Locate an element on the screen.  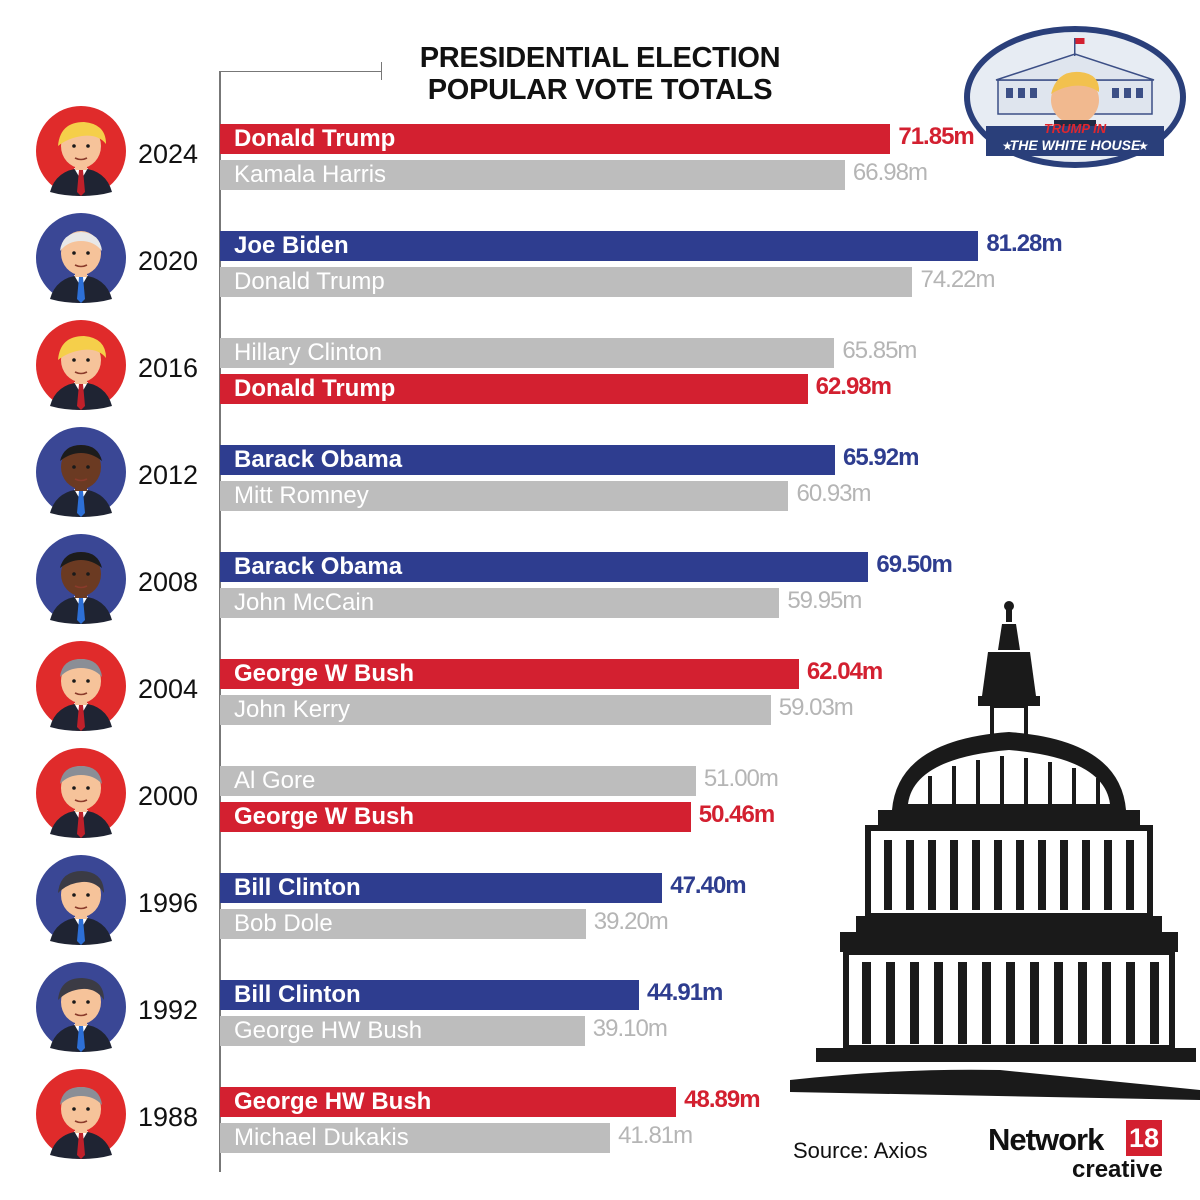
year-label: 2012 is located at coordinates (168, 475).